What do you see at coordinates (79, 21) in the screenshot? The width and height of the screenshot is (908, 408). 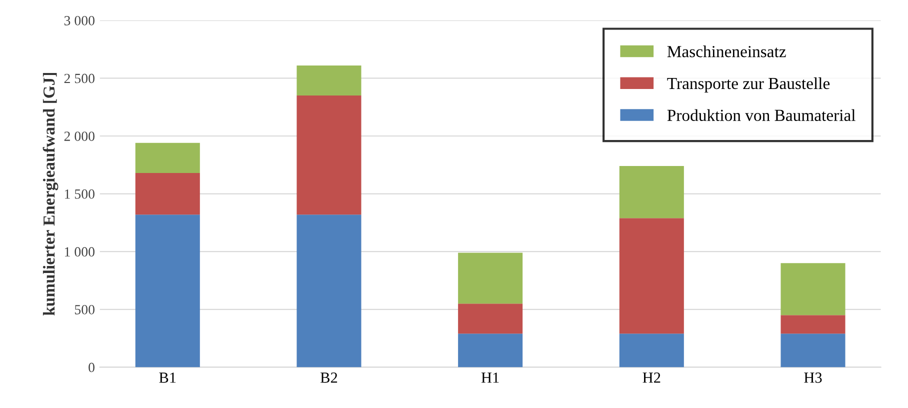 I see `y-tick-label: 3 000` at bounding box center [79, 21].